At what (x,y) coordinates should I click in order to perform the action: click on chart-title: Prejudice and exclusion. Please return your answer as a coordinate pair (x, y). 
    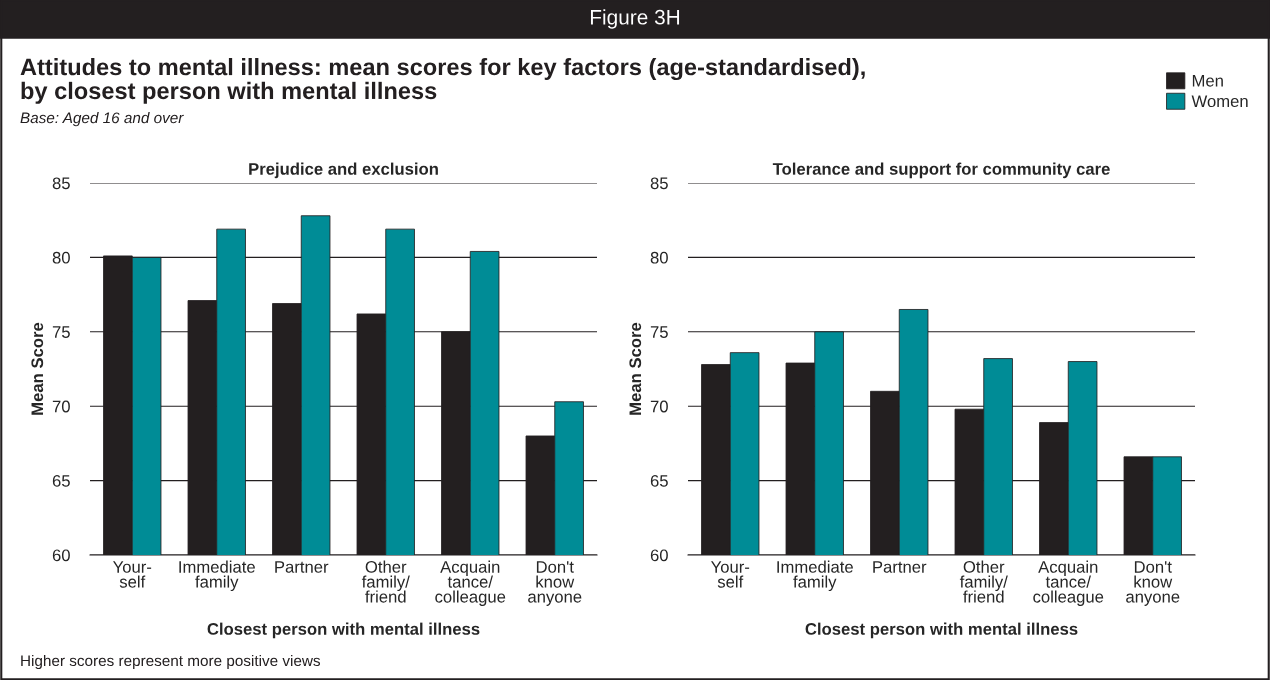
    Looking at the image, I should click on (343, 170).